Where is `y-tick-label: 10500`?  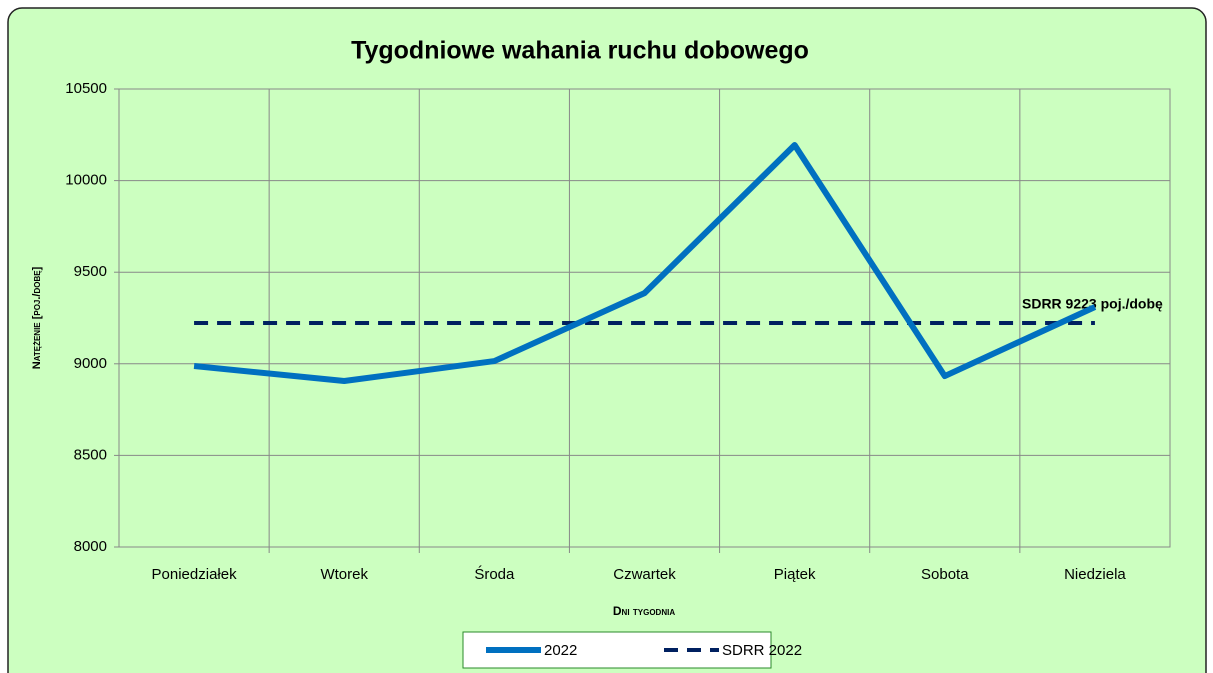
y-tick-label: 10500 is located at coordinates (86, 88).